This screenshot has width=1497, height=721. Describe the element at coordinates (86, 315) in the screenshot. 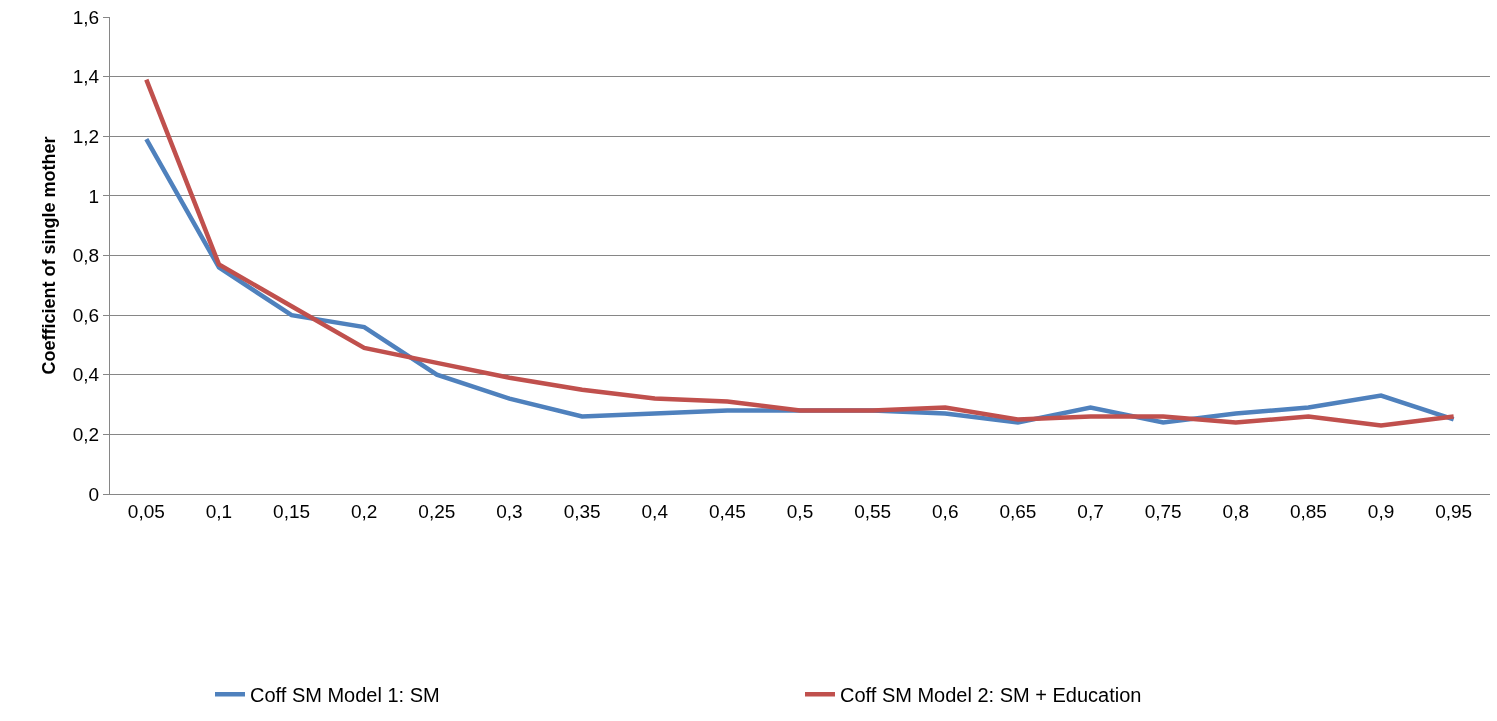

I see `y-tick-label: 0,6` at that location.